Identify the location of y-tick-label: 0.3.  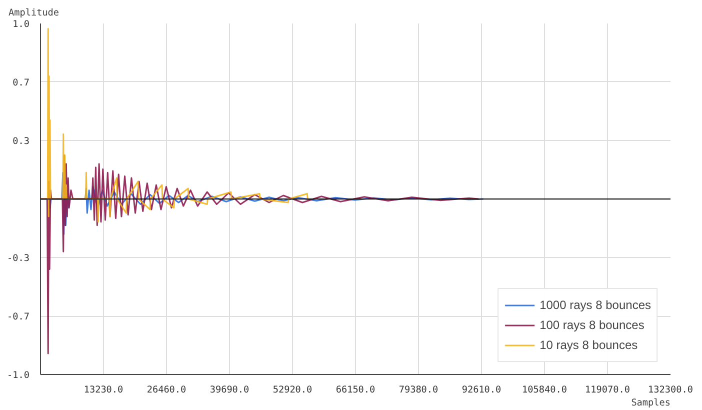
(21, 142).